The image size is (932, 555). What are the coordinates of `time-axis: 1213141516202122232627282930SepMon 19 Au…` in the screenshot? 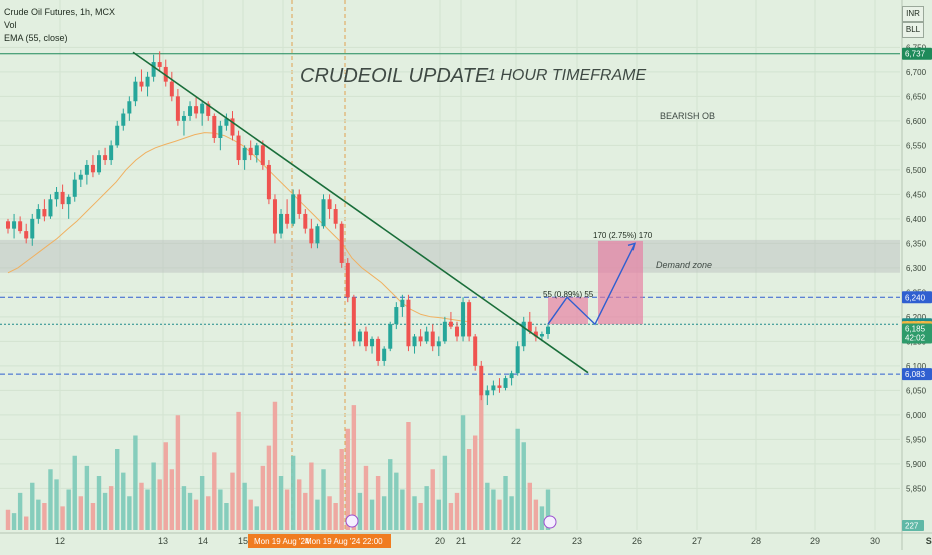 It's located at (466, 540).